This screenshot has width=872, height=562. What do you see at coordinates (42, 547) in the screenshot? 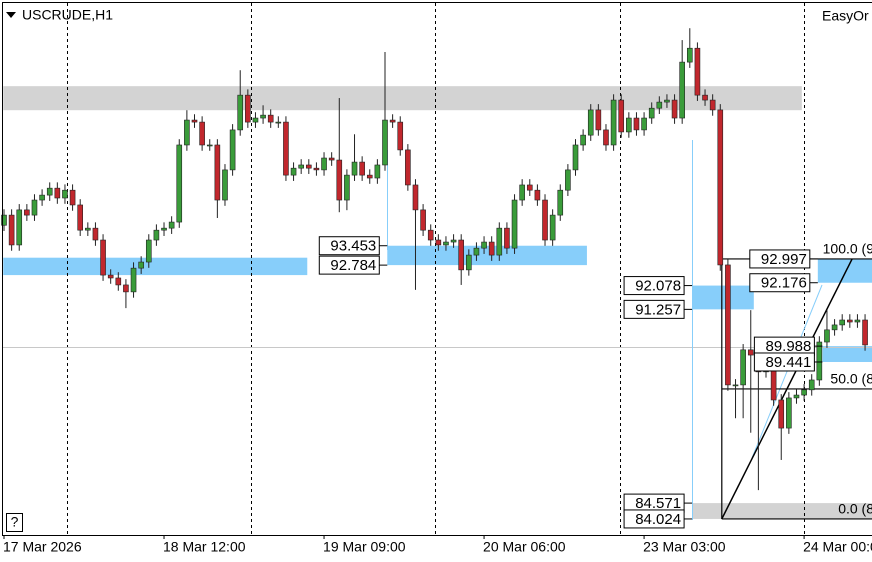
I see `x-tick-label: 17 Mar 2026` at bounding box center [42, 547].